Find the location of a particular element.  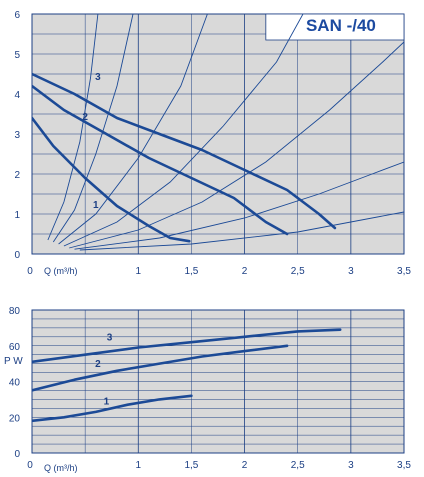

y-tick-label: 40 is located at coordinates (15, 383).